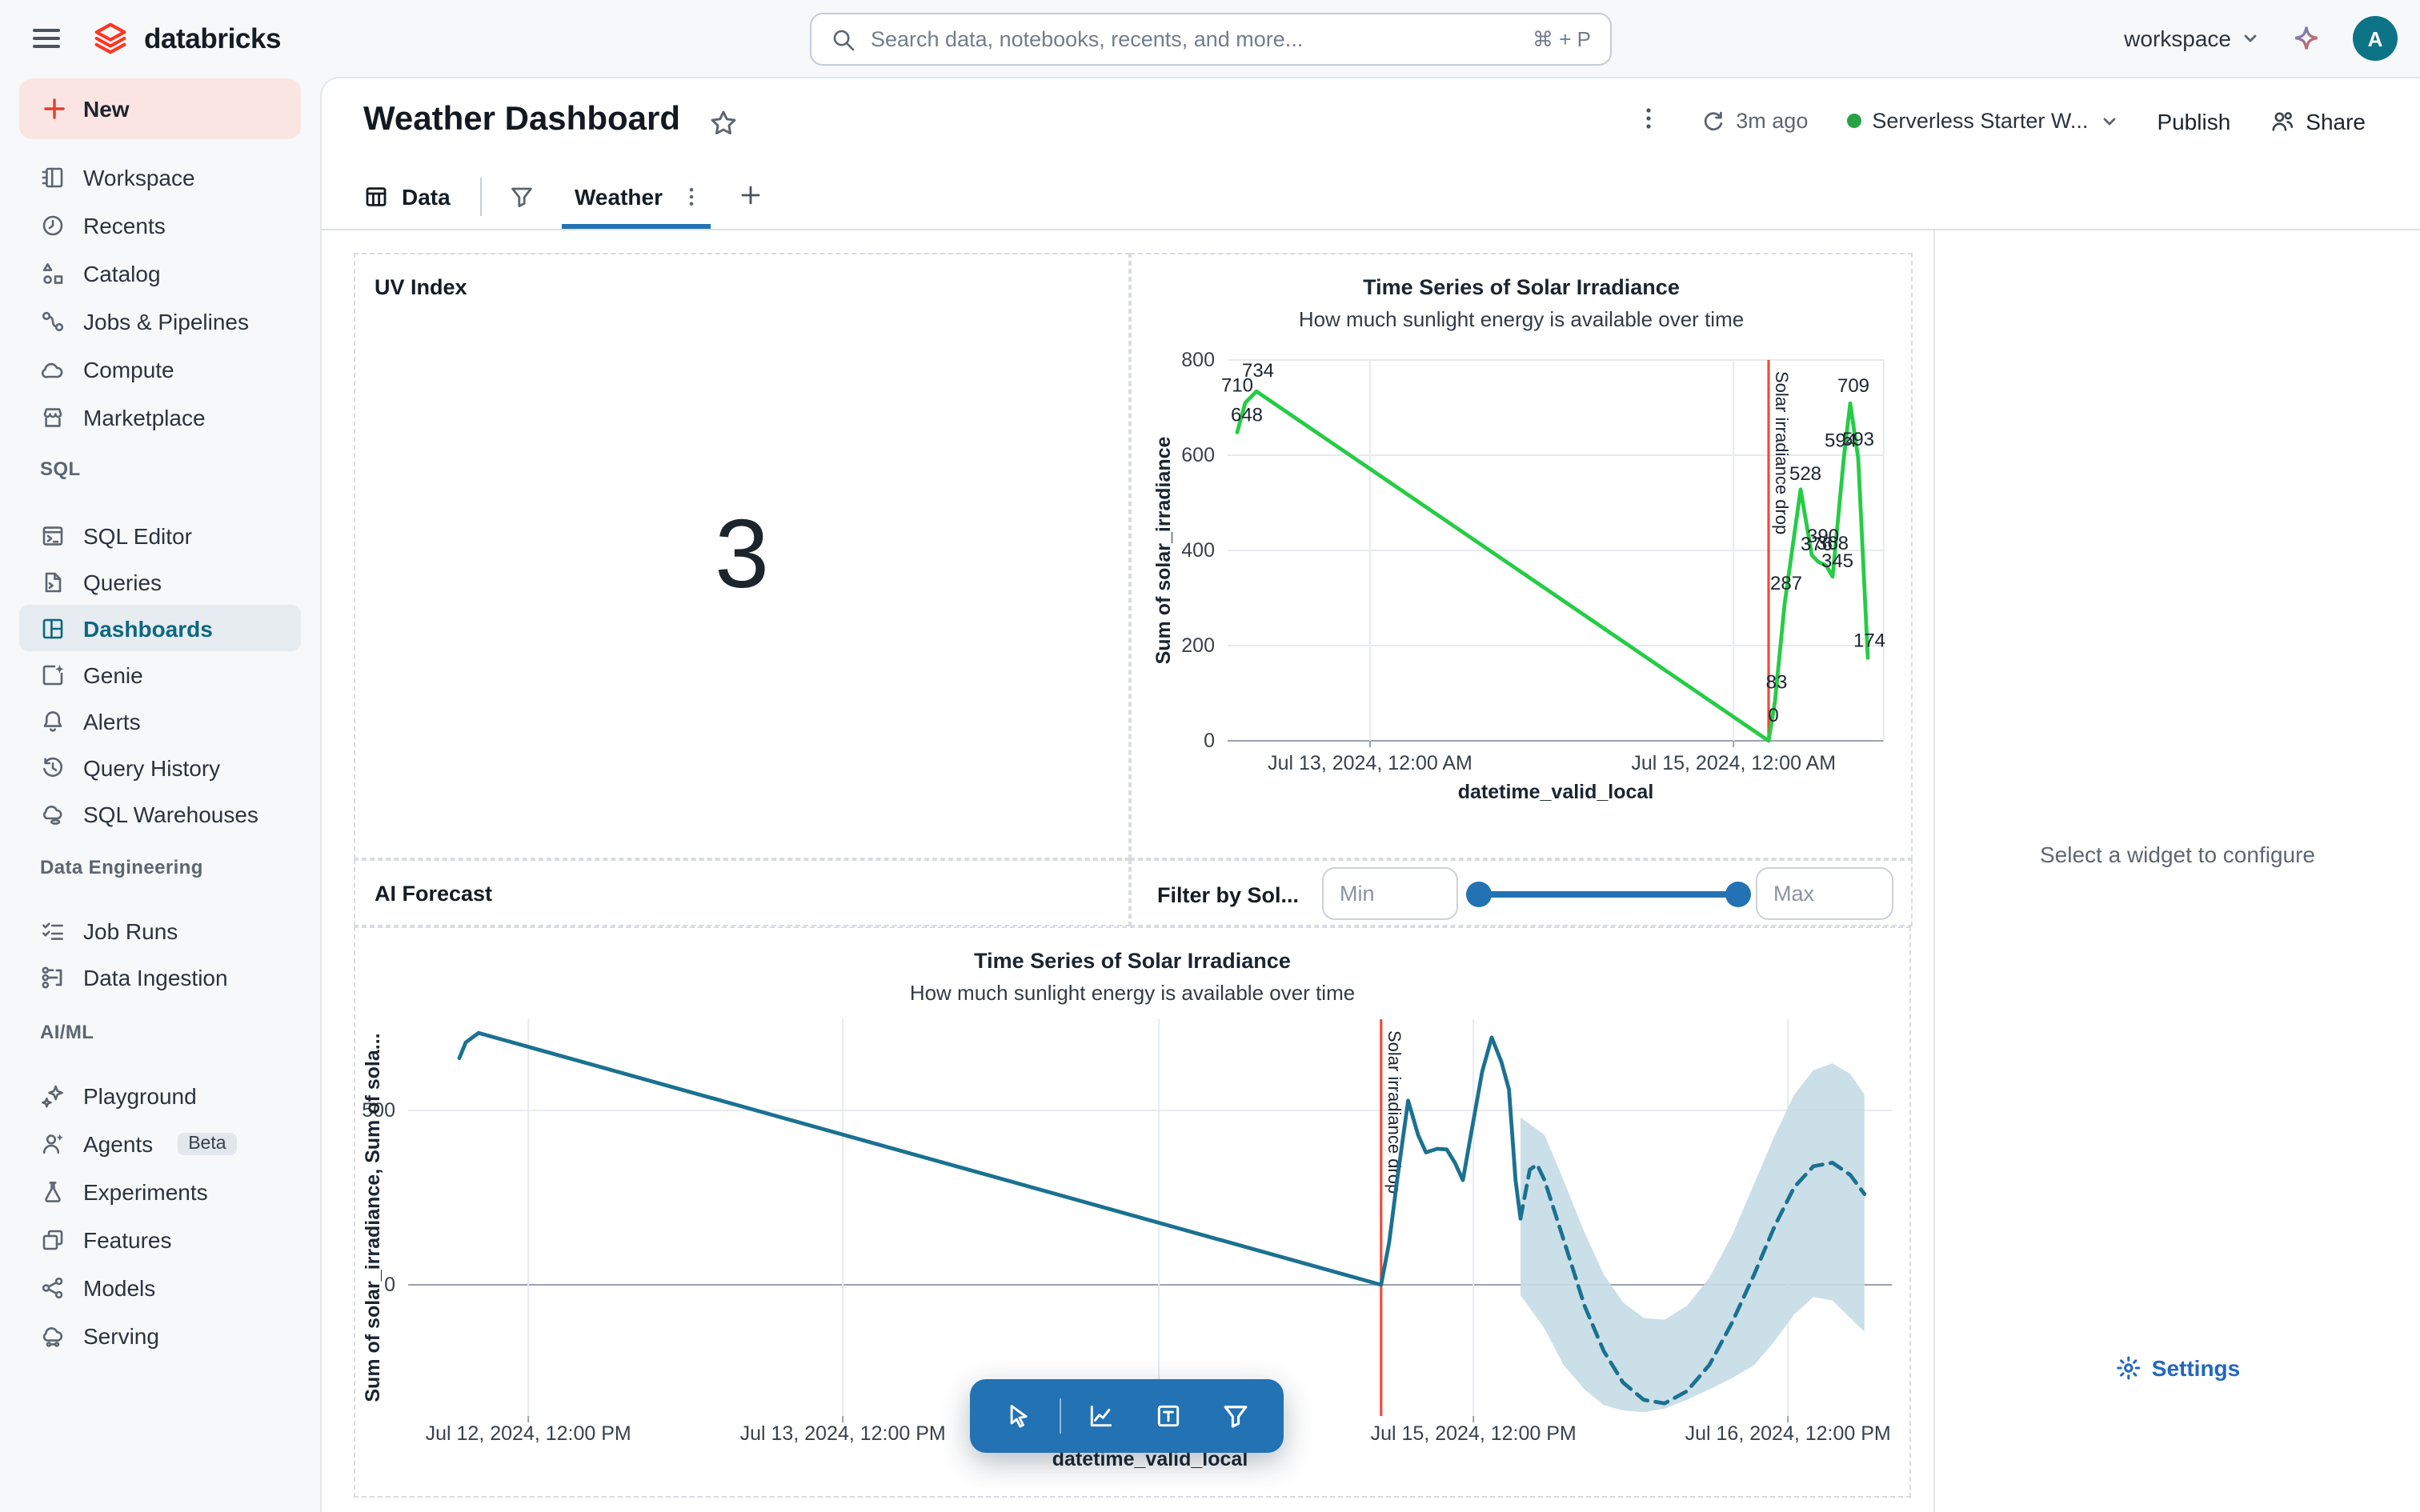 The image size is (2420, 1512). I want to click on sidebar-item-workspace: Workspace, so click(160, 178).